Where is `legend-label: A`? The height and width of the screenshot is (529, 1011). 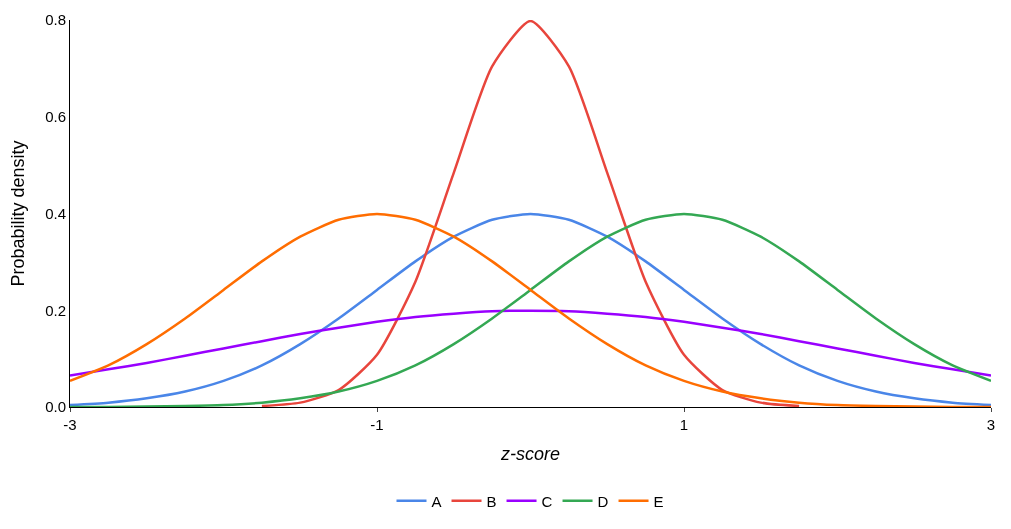
legend-label: A is located at coordinates (436, 501).